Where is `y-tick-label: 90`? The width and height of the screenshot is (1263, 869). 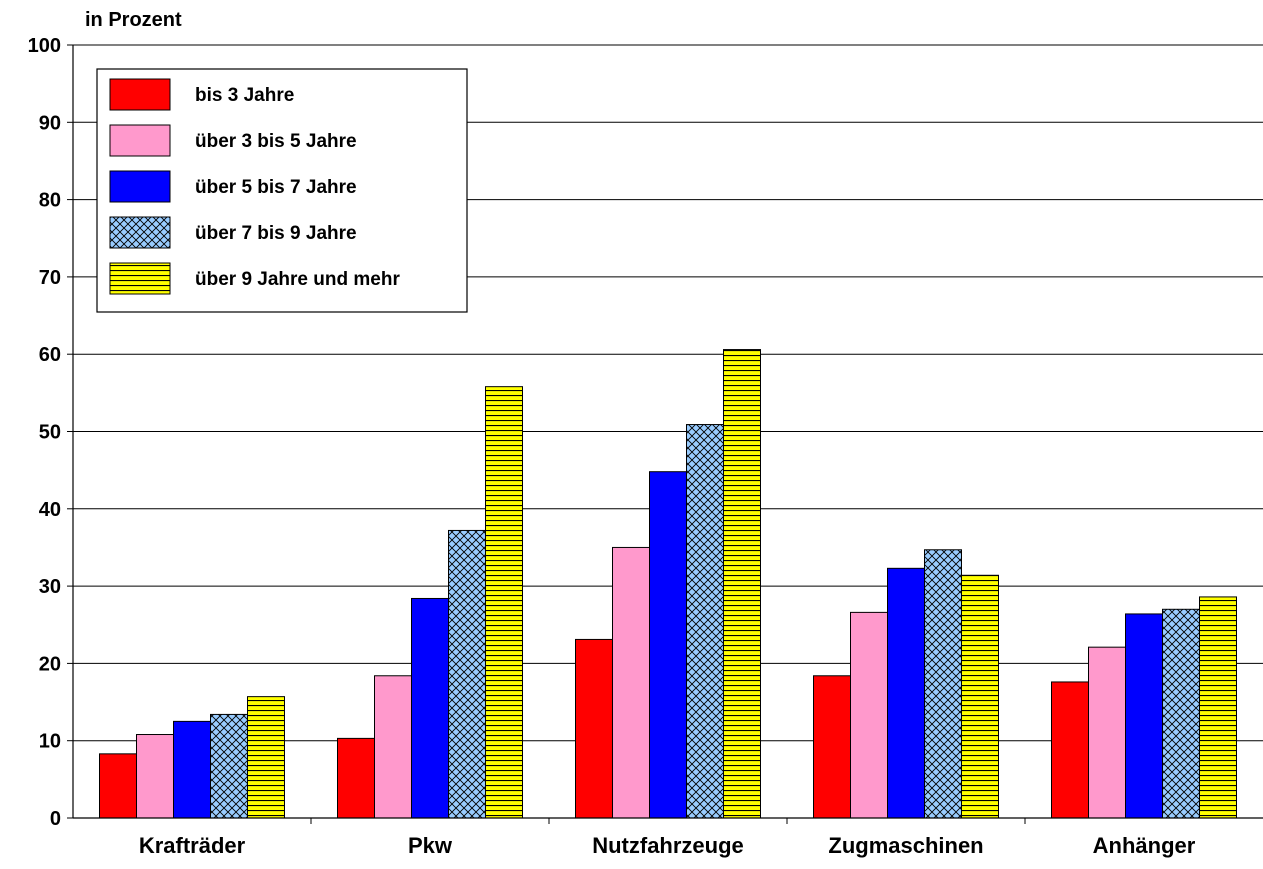 y-tick-label: 90 is located at coordinates (50, 123).